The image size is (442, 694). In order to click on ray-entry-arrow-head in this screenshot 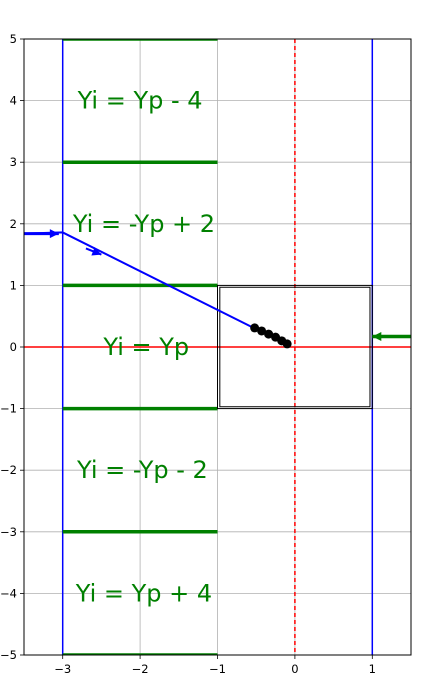, I will do `click(54, 234)`.